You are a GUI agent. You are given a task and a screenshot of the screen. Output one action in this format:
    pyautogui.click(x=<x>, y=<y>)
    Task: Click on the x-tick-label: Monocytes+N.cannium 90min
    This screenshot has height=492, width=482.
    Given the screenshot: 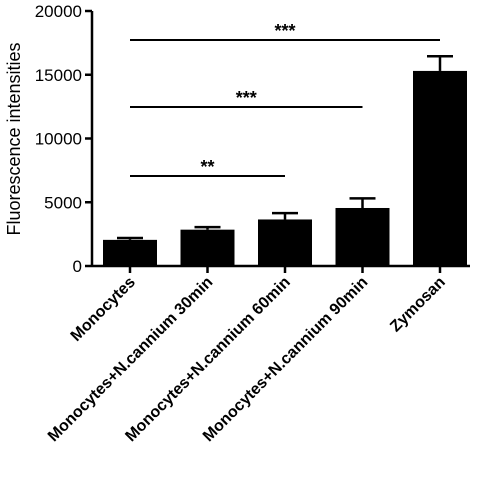 What is the action you would take?
    pyautogui.click(x=285, y=359)
    